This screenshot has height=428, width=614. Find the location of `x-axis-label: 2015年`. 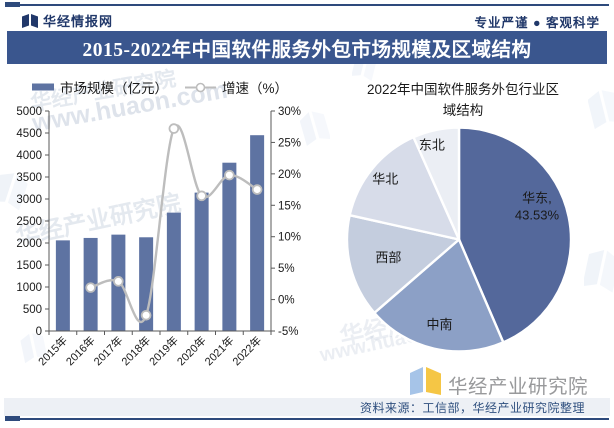

x-axis-label: 2015年 is located at coordinates (52, 350).